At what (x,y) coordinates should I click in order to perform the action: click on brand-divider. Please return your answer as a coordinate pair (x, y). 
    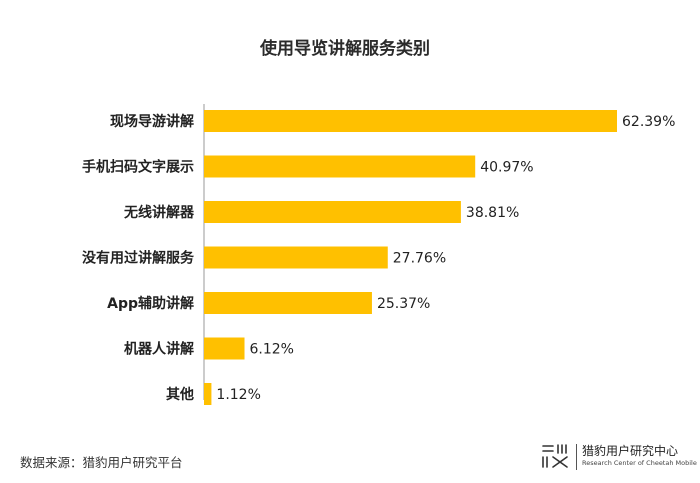
    Looking at the image, I should click on (576, 457).